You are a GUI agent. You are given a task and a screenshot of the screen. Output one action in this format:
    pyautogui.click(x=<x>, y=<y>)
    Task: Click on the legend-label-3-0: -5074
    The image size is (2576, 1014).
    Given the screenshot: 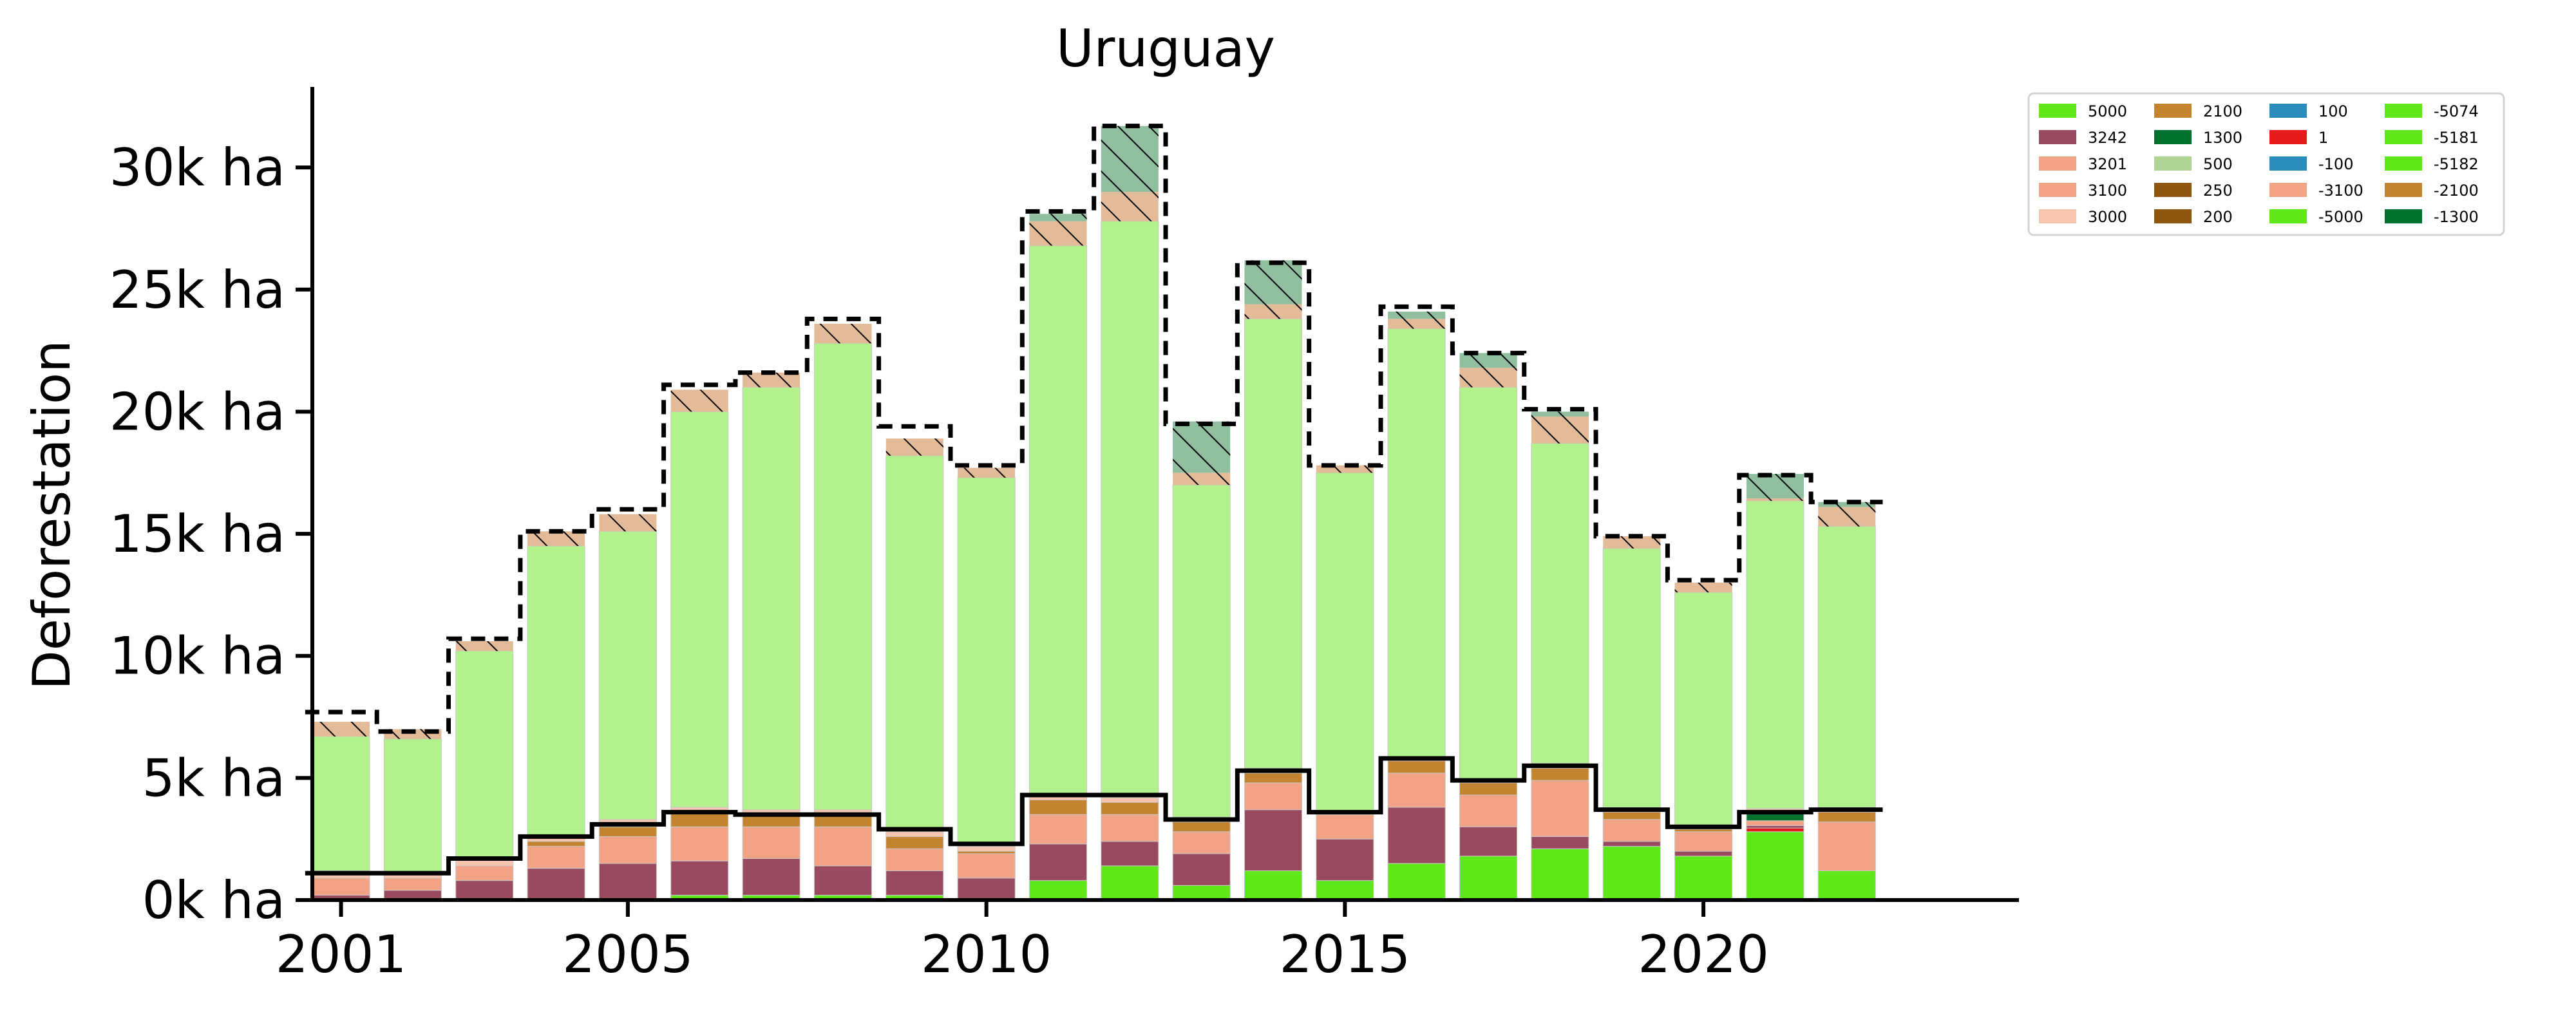 What is the action you would take?
    pyautogui.click(x=2456, y=111)
    